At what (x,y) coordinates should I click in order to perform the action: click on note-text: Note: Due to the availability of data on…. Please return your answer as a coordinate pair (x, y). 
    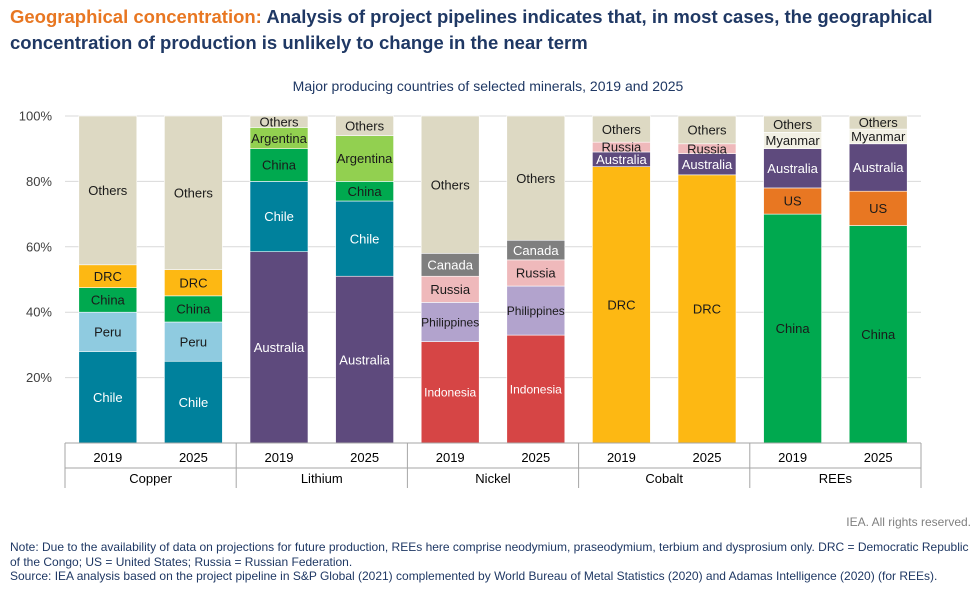
    Looking at the image, I should click on (489, 554).